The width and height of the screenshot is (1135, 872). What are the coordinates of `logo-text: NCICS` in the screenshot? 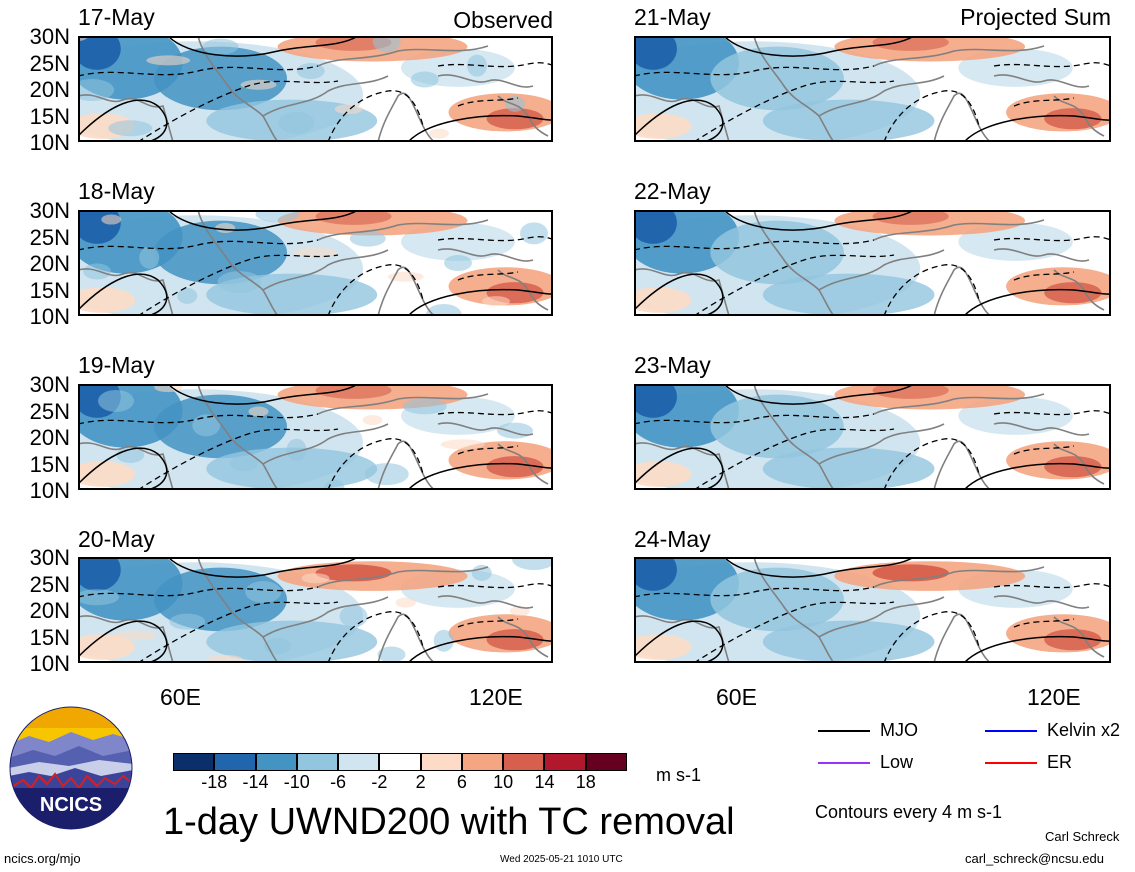 It's located at (71, 805).